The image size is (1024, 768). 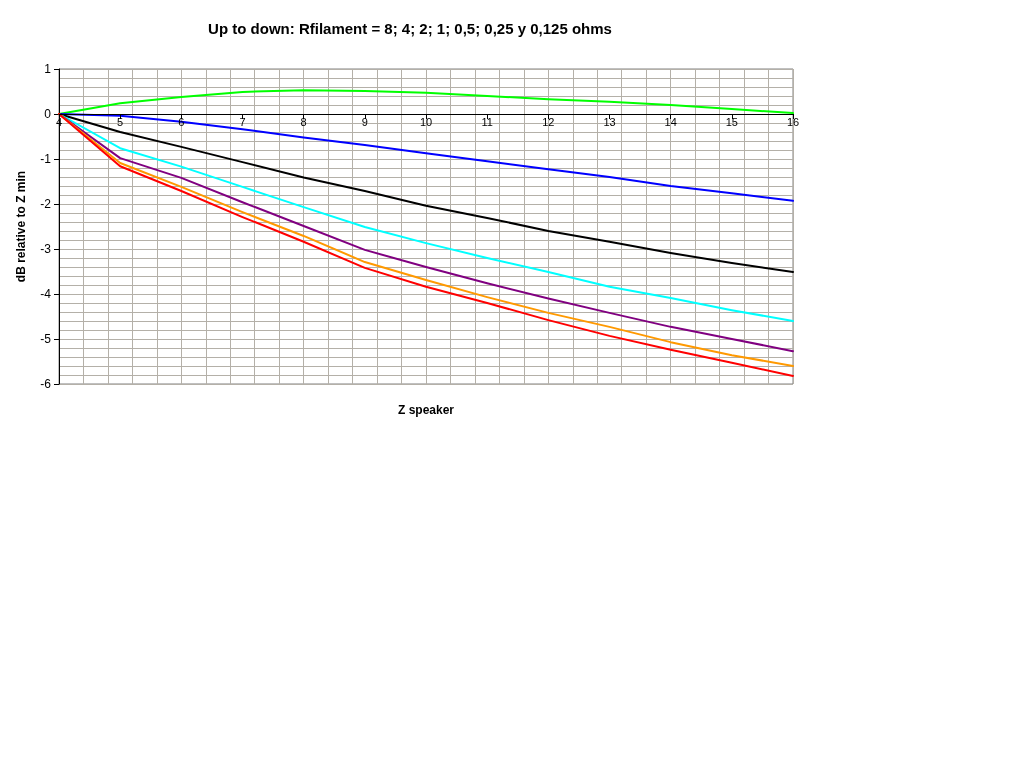 I want to click on x-tick-label: 12, so click(x=548, y=121).